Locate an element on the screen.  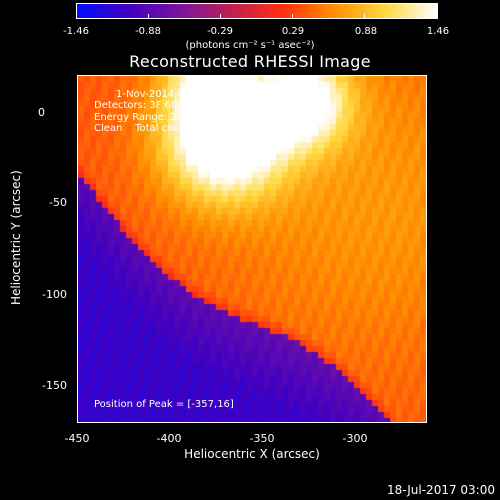
x-tick-label: -300 is located at coordinates (355, 438).